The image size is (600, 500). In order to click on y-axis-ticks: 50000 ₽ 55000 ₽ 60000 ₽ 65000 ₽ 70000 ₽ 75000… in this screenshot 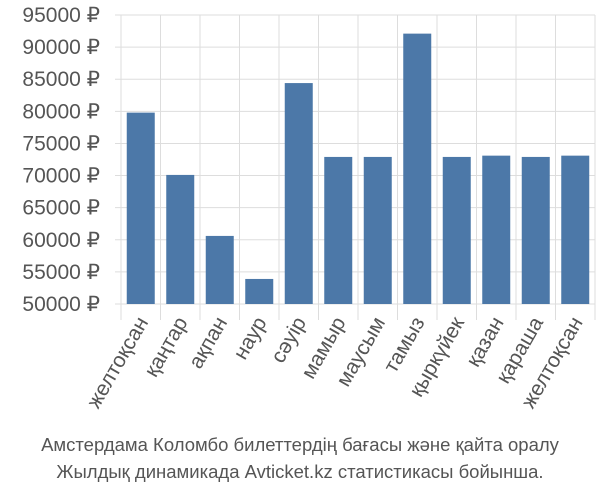, I will do `click(61, 160)`.